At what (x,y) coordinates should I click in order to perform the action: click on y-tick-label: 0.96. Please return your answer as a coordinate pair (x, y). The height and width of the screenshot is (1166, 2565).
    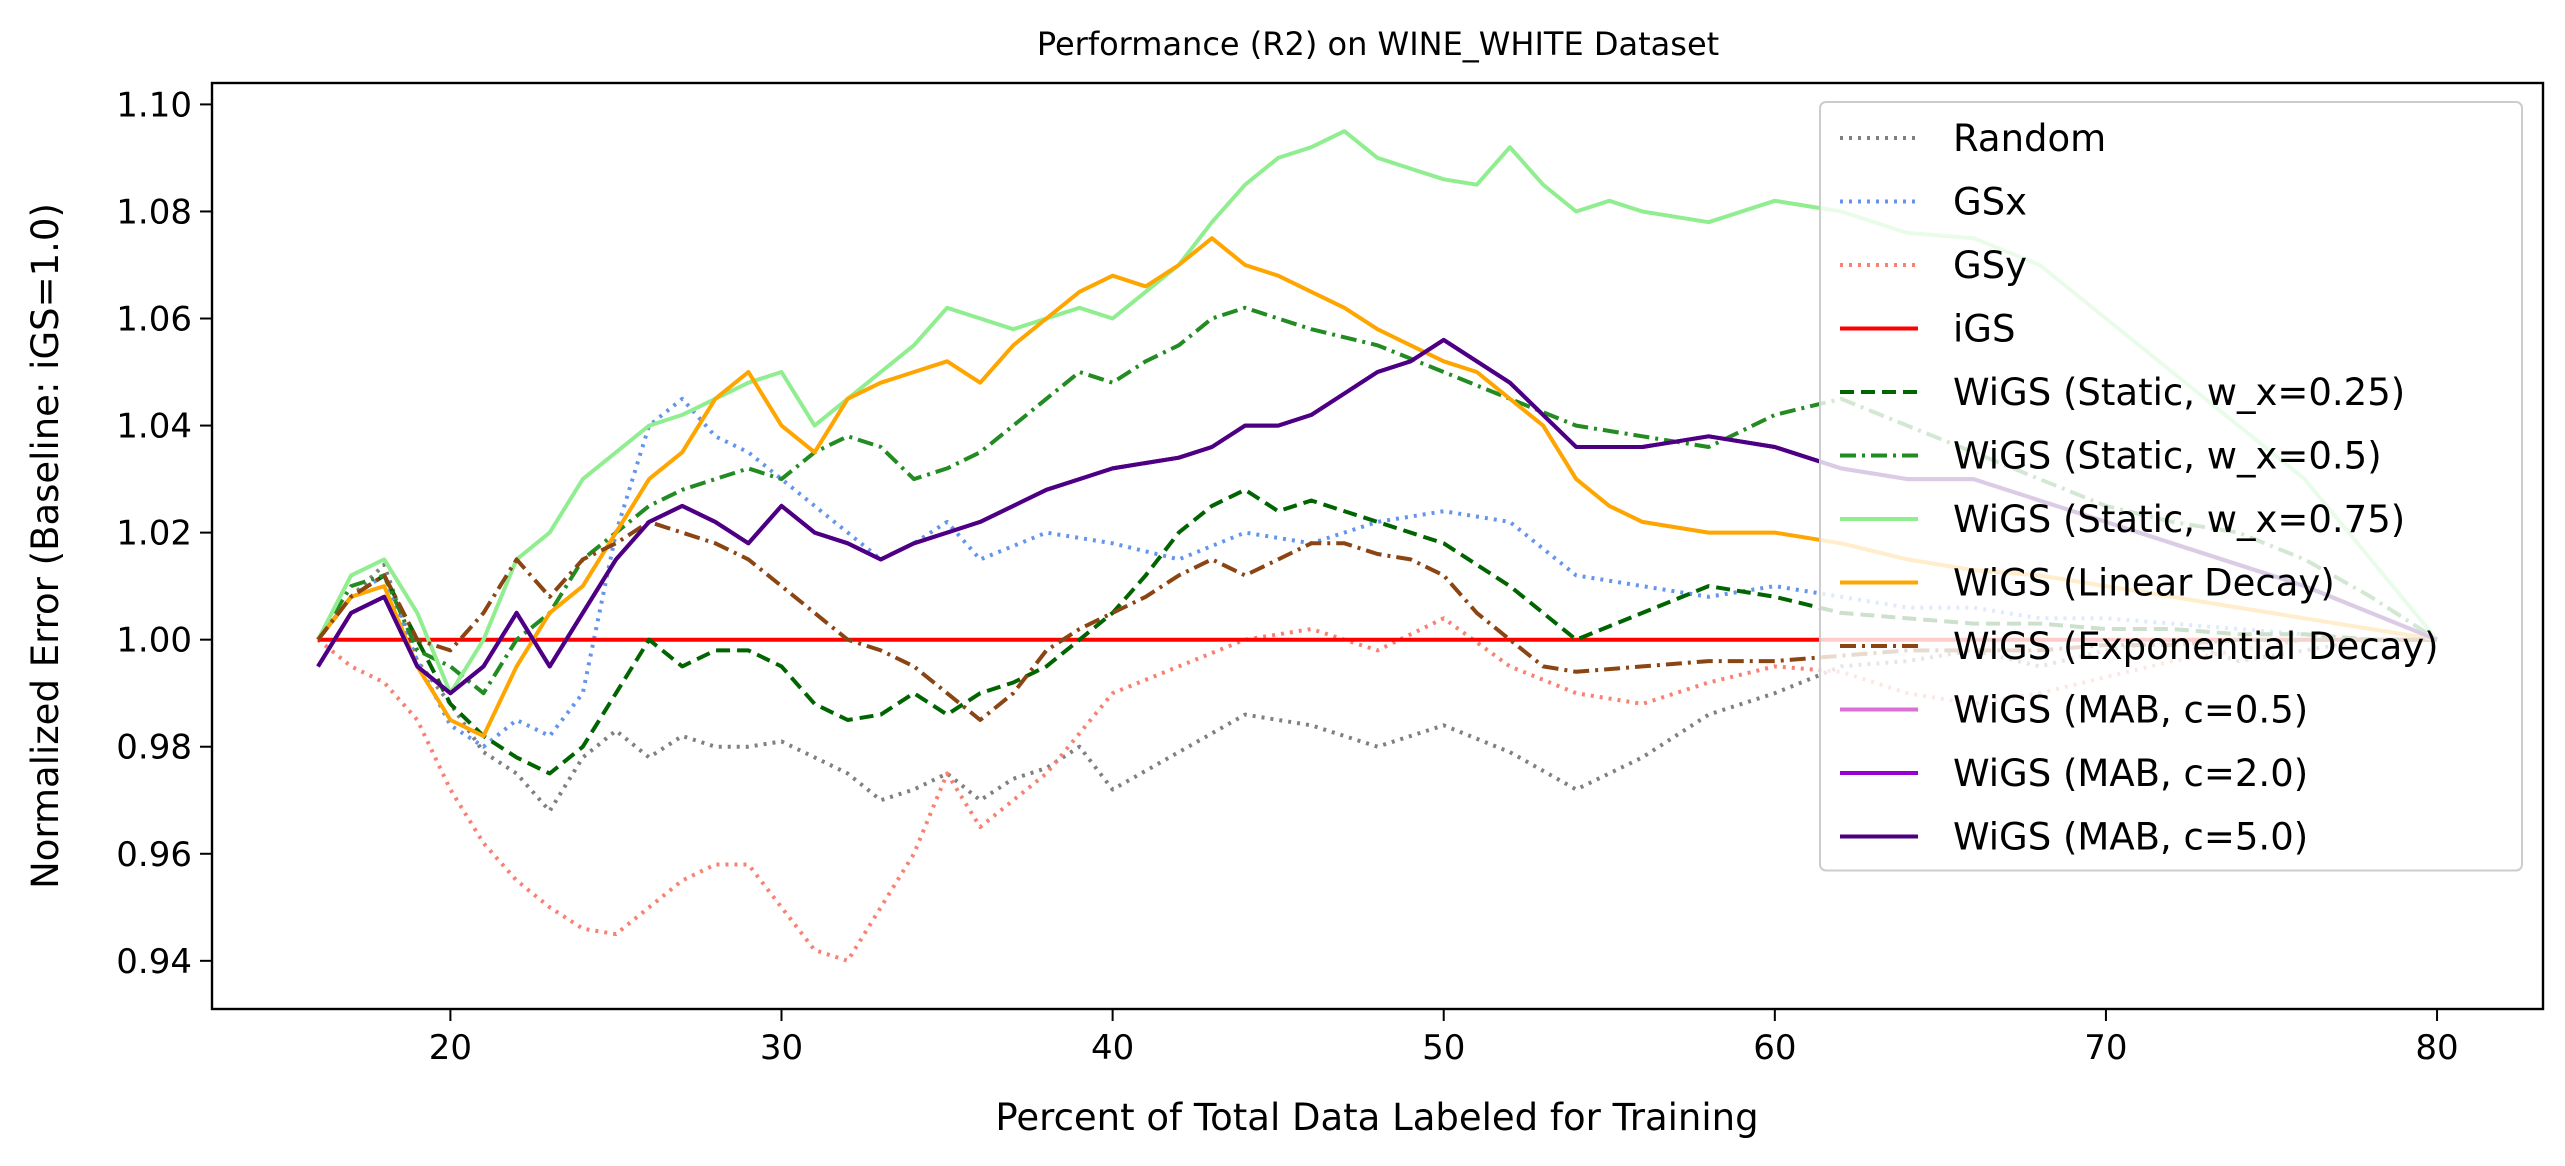
    Looking at the image, I should click on (154, 855).